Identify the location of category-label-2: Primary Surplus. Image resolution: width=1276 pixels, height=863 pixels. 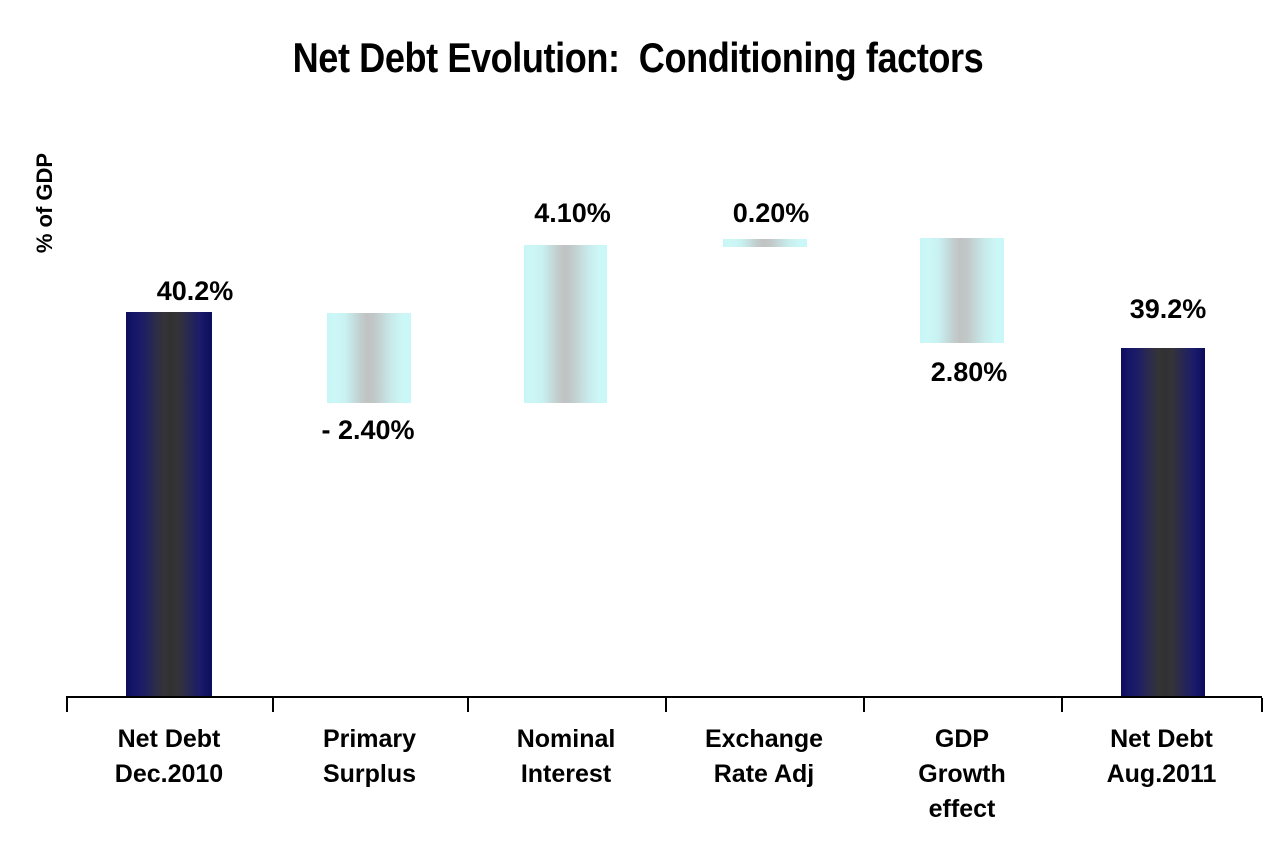
(369, 756).